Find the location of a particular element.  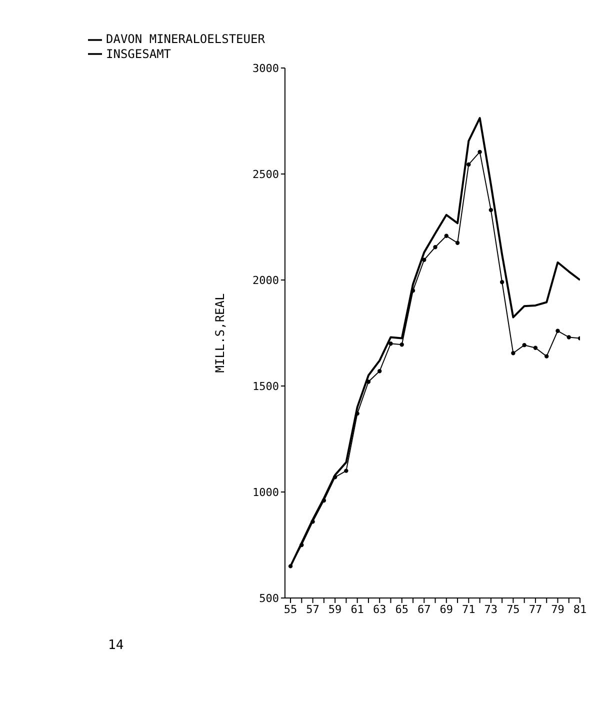

x-tick-label: 69 is located at coordinates (447, 609).